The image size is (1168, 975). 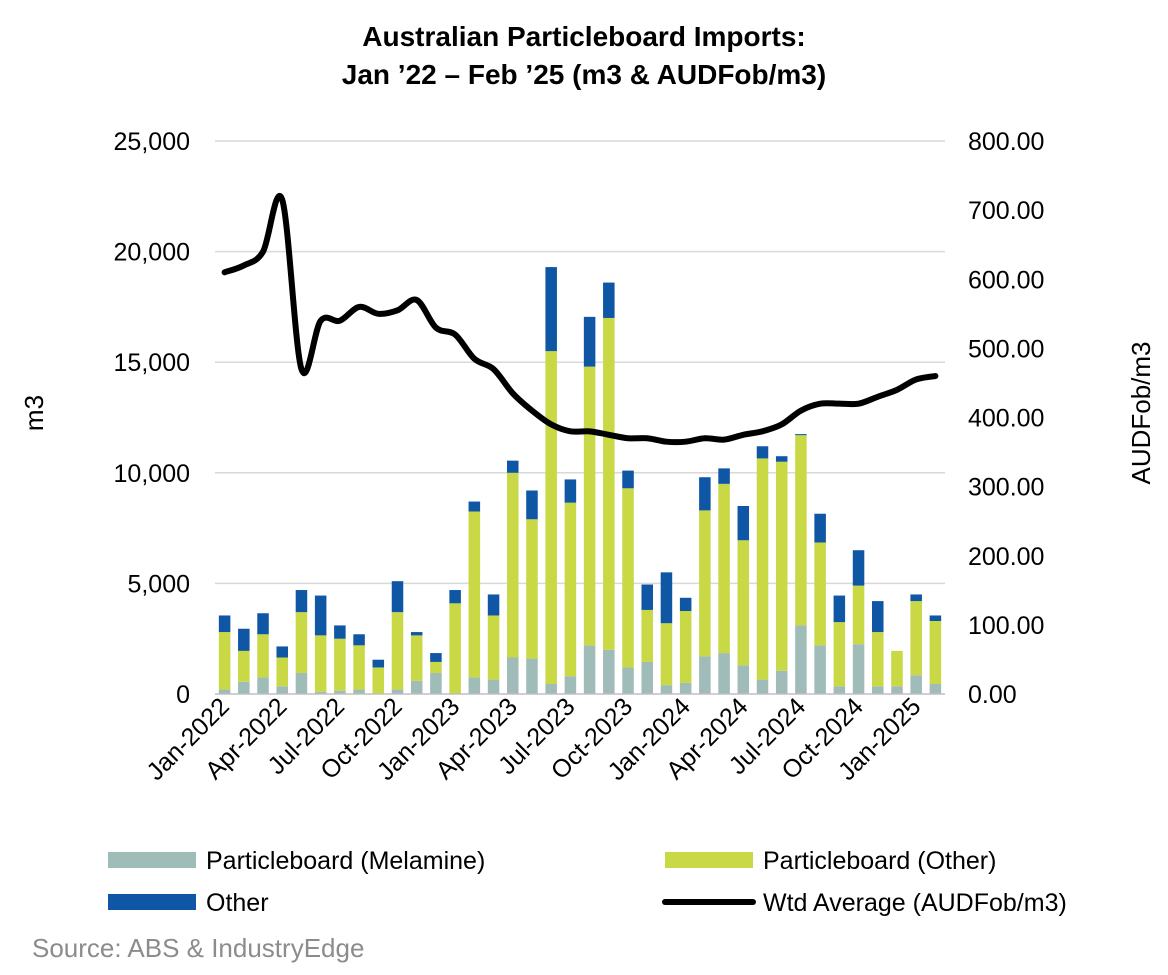 I want to click on source-note: Source: ABS & IndustryEdge, so click(x=198, y=948).